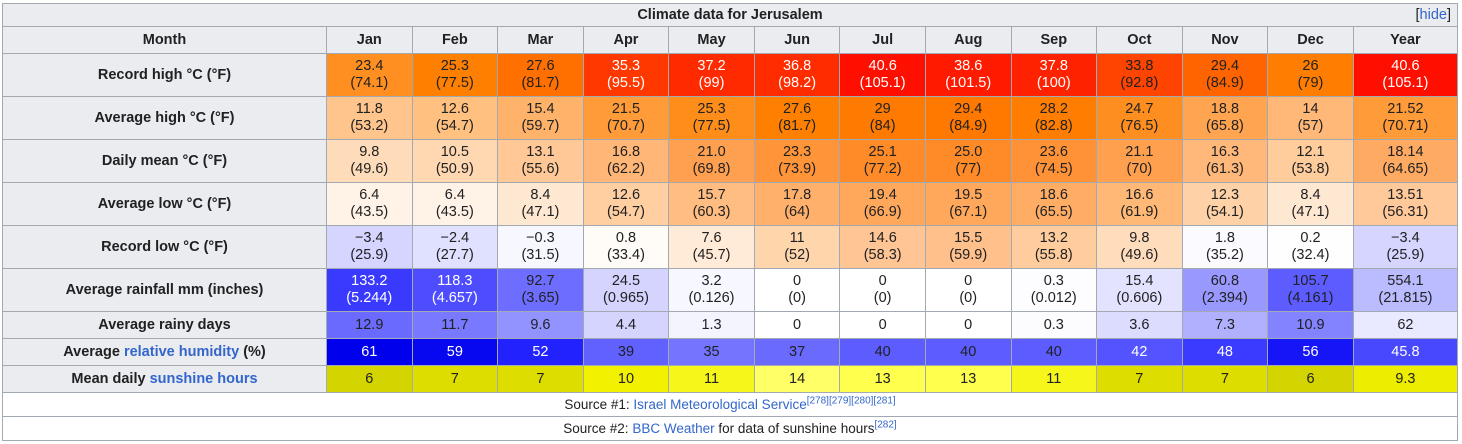  What do you see at coordinates (968, 325) in the screenshot?
I see `data-cell: 0` at bounding box center [968, 325].